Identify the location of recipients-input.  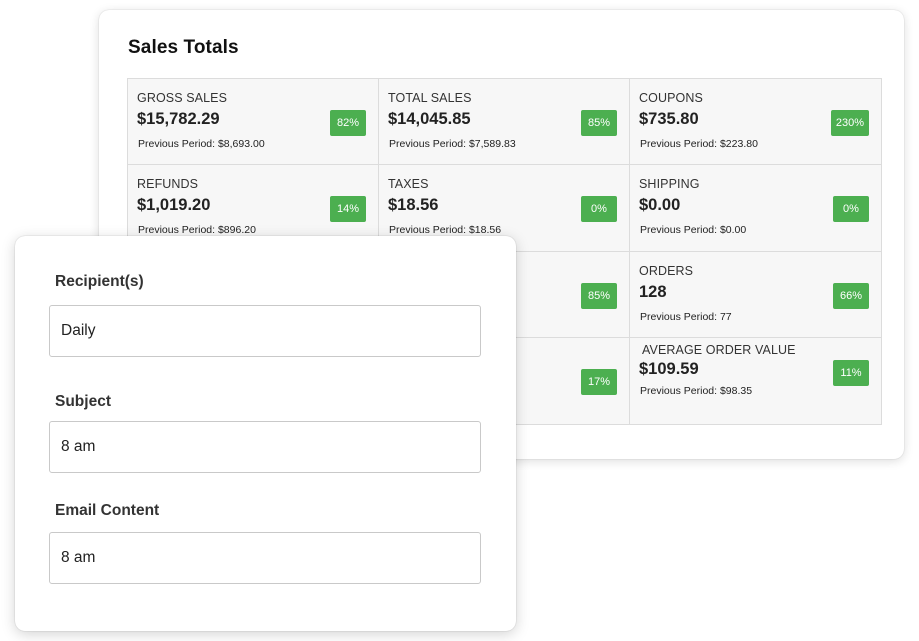
(265, 331).